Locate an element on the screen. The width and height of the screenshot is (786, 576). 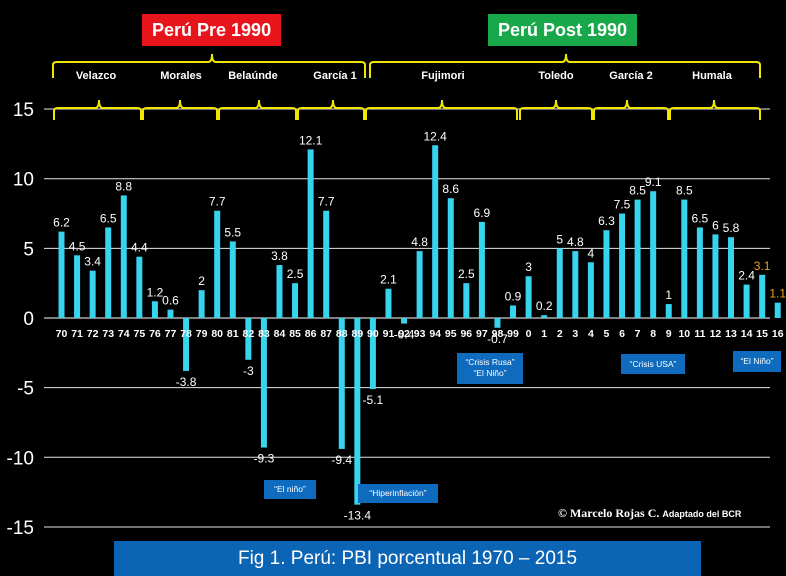
x-tick-label-70: 70 is located at coordinates (62, 334).